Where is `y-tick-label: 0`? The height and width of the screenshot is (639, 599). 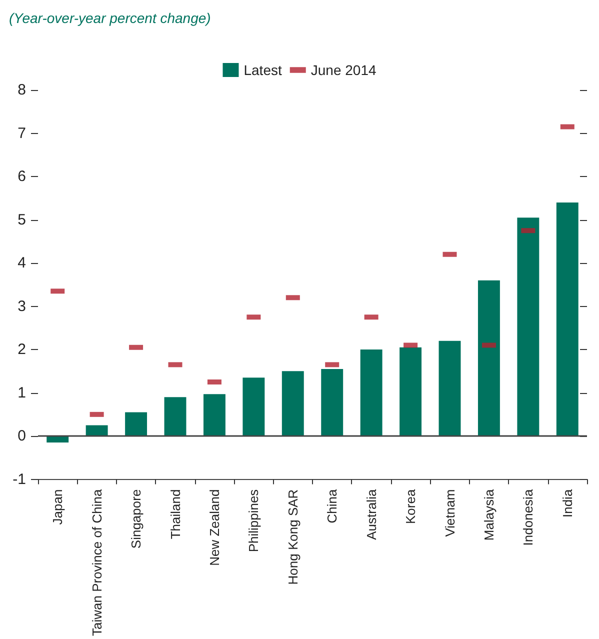 y-tick-label: 0 is located at coordinates (22, 436).